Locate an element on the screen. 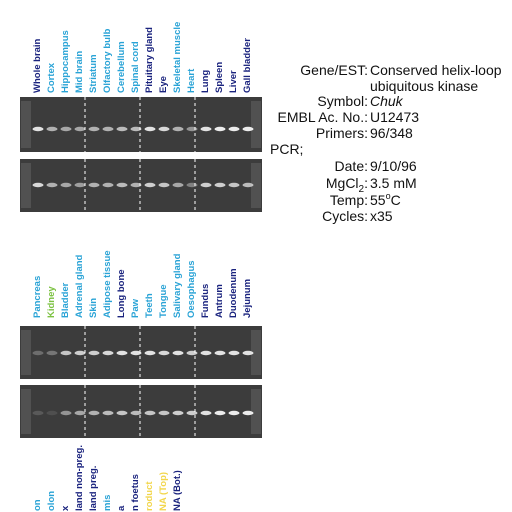 Image resolution: width=512 pixels, height=512 pixels. subscript: 2 is located at coordinates (362, 189).